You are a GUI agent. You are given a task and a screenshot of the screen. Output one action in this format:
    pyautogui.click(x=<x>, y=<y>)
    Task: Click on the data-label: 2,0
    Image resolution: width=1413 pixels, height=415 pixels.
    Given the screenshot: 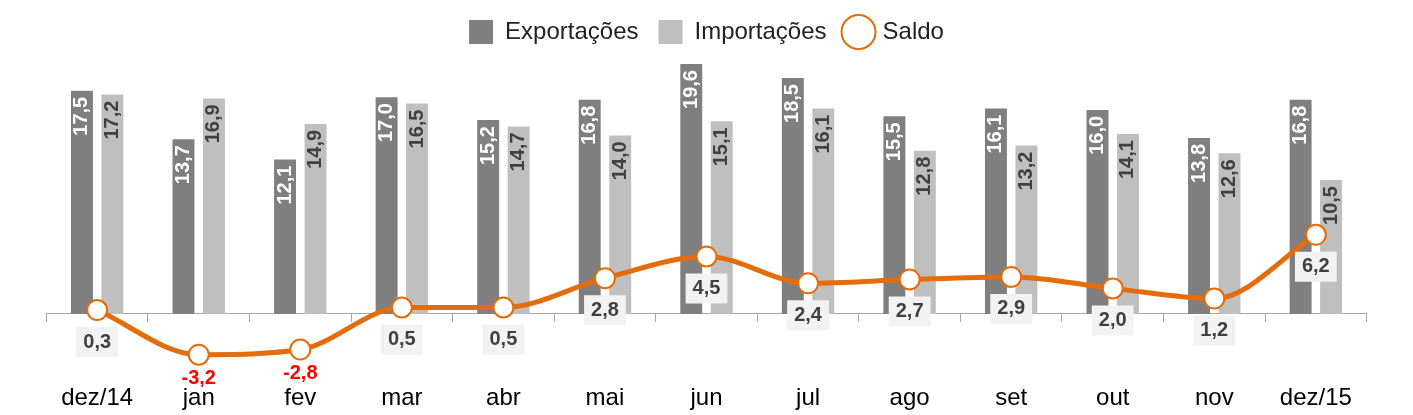 What is the action you would take?
    pyautogui.click(x=1112, y=318)
    